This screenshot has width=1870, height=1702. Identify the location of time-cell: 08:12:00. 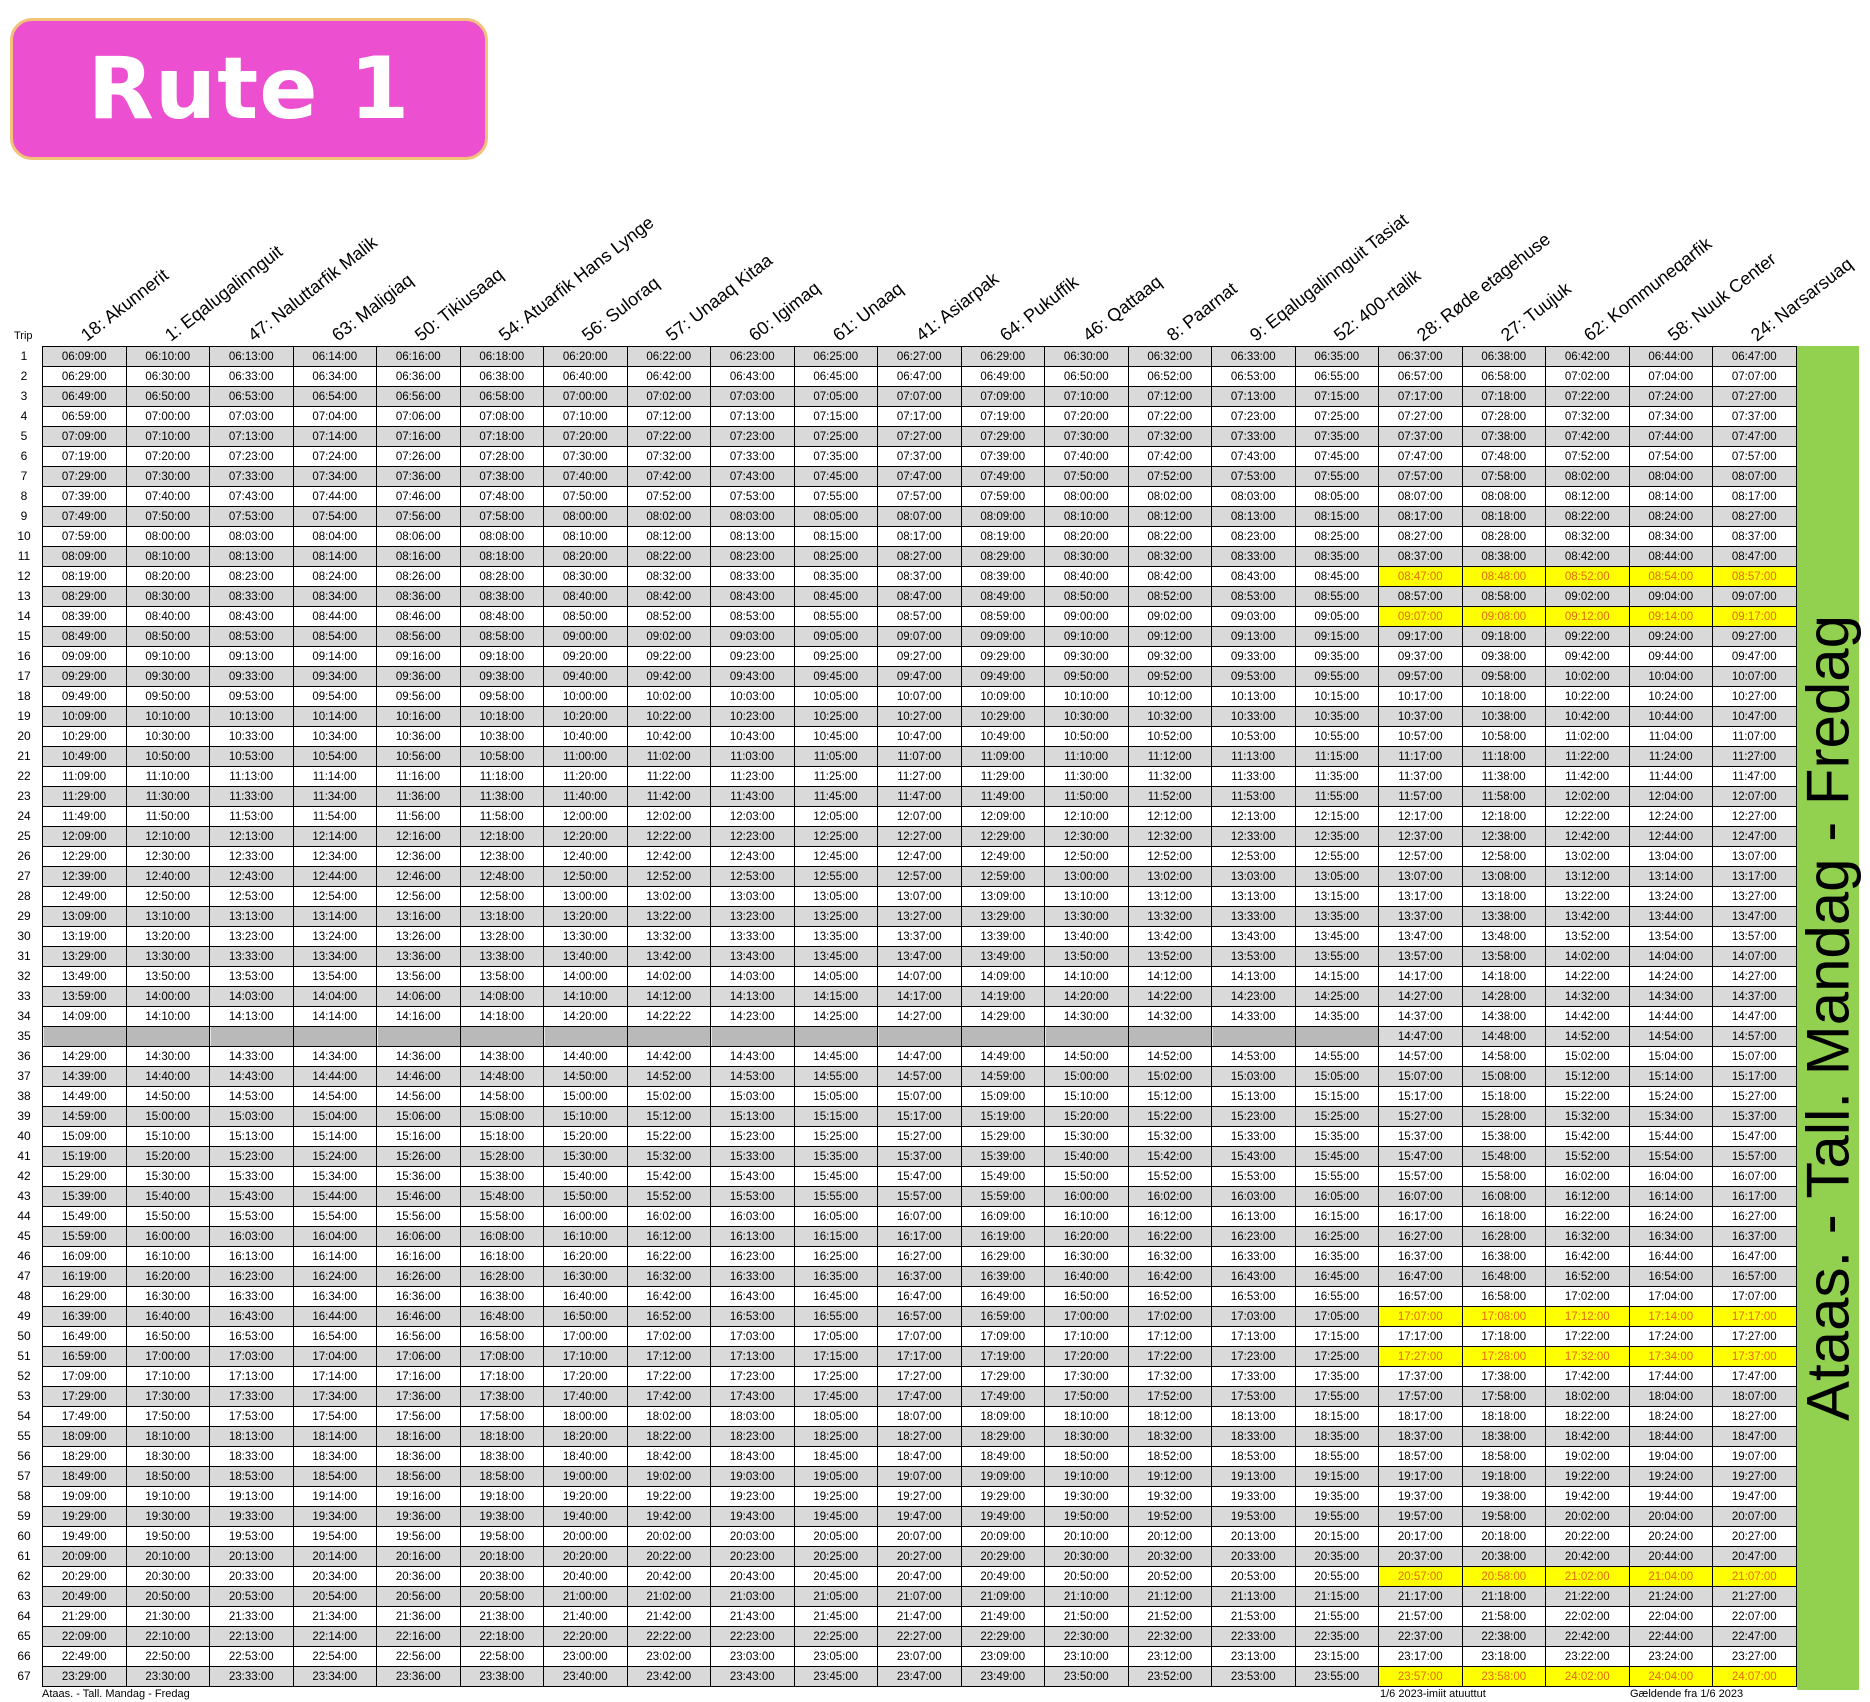
(668, 536).